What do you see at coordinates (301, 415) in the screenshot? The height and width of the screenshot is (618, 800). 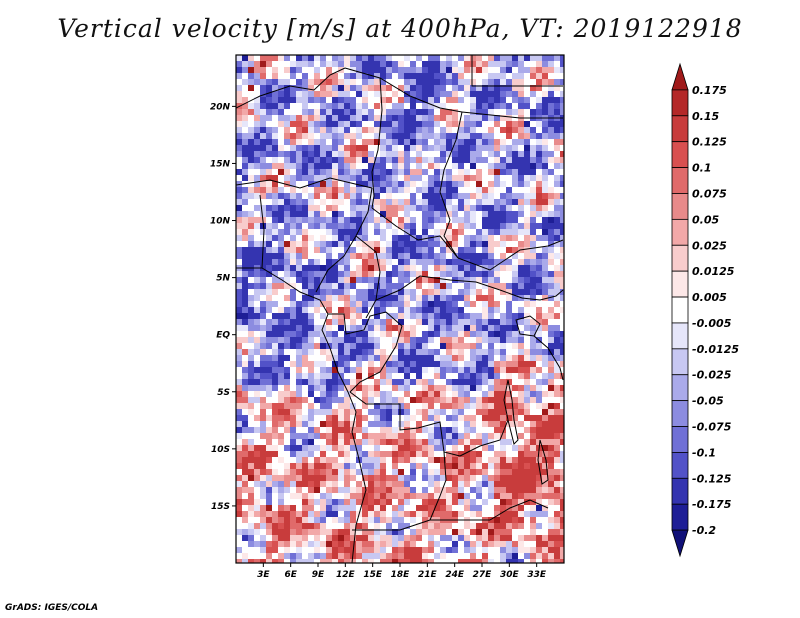 I see `coastline` at bounding box center [301, 415].